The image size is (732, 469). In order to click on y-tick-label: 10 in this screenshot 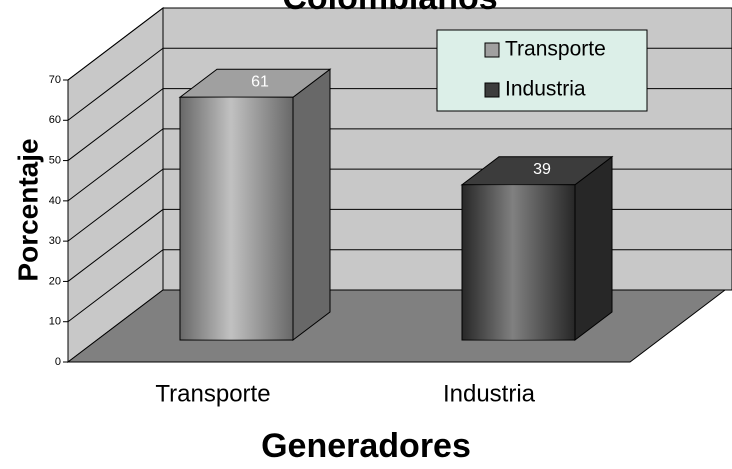, I will do `click(55, 322)`.